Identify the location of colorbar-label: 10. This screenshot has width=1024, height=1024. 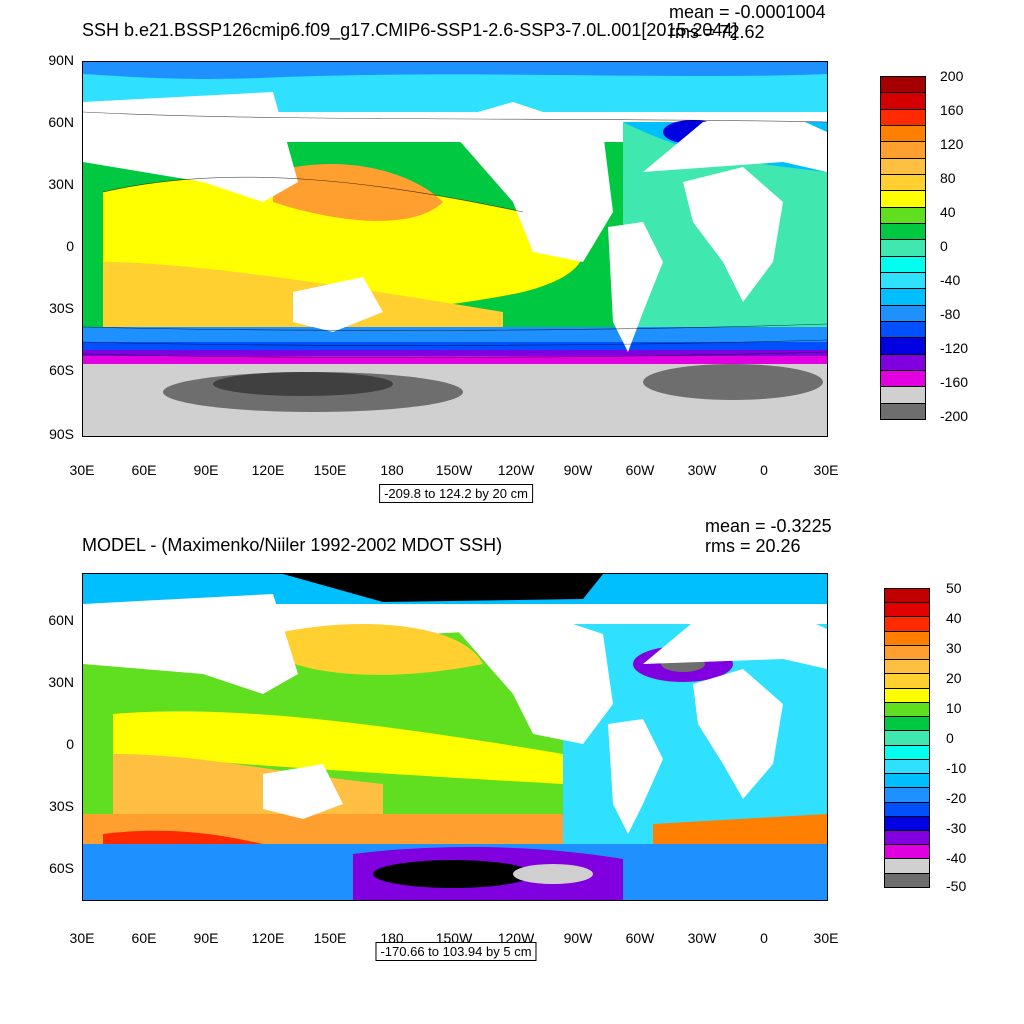
(954, 708).